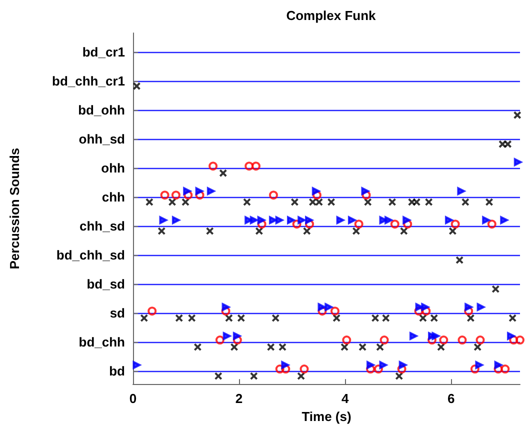 The width and height of the screenshot is (526, 428). What do you see at coordinates (327, 416) in the screenshot?
I see `x-axis-title: Time (s)` at bounding box center [327, 416].